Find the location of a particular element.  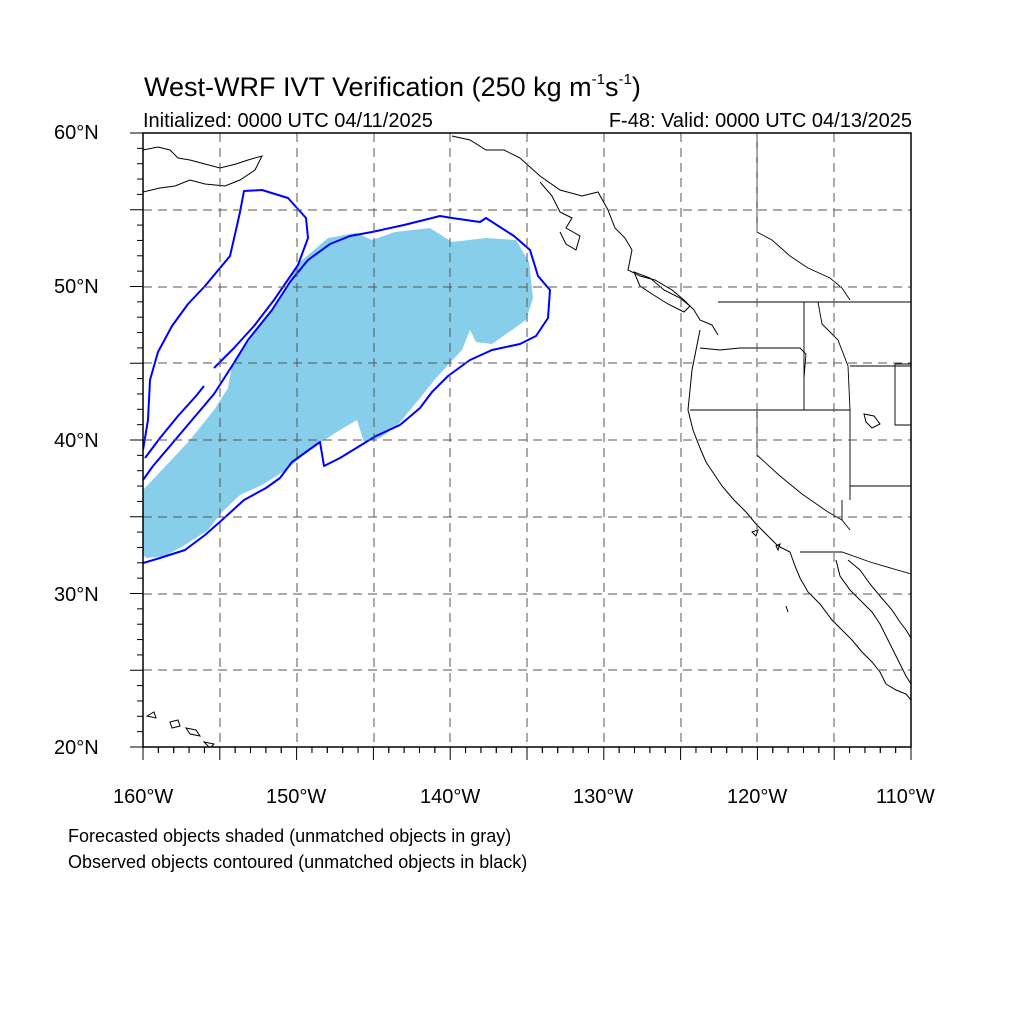

panhandle-islands is located at coordinates (560, 216).